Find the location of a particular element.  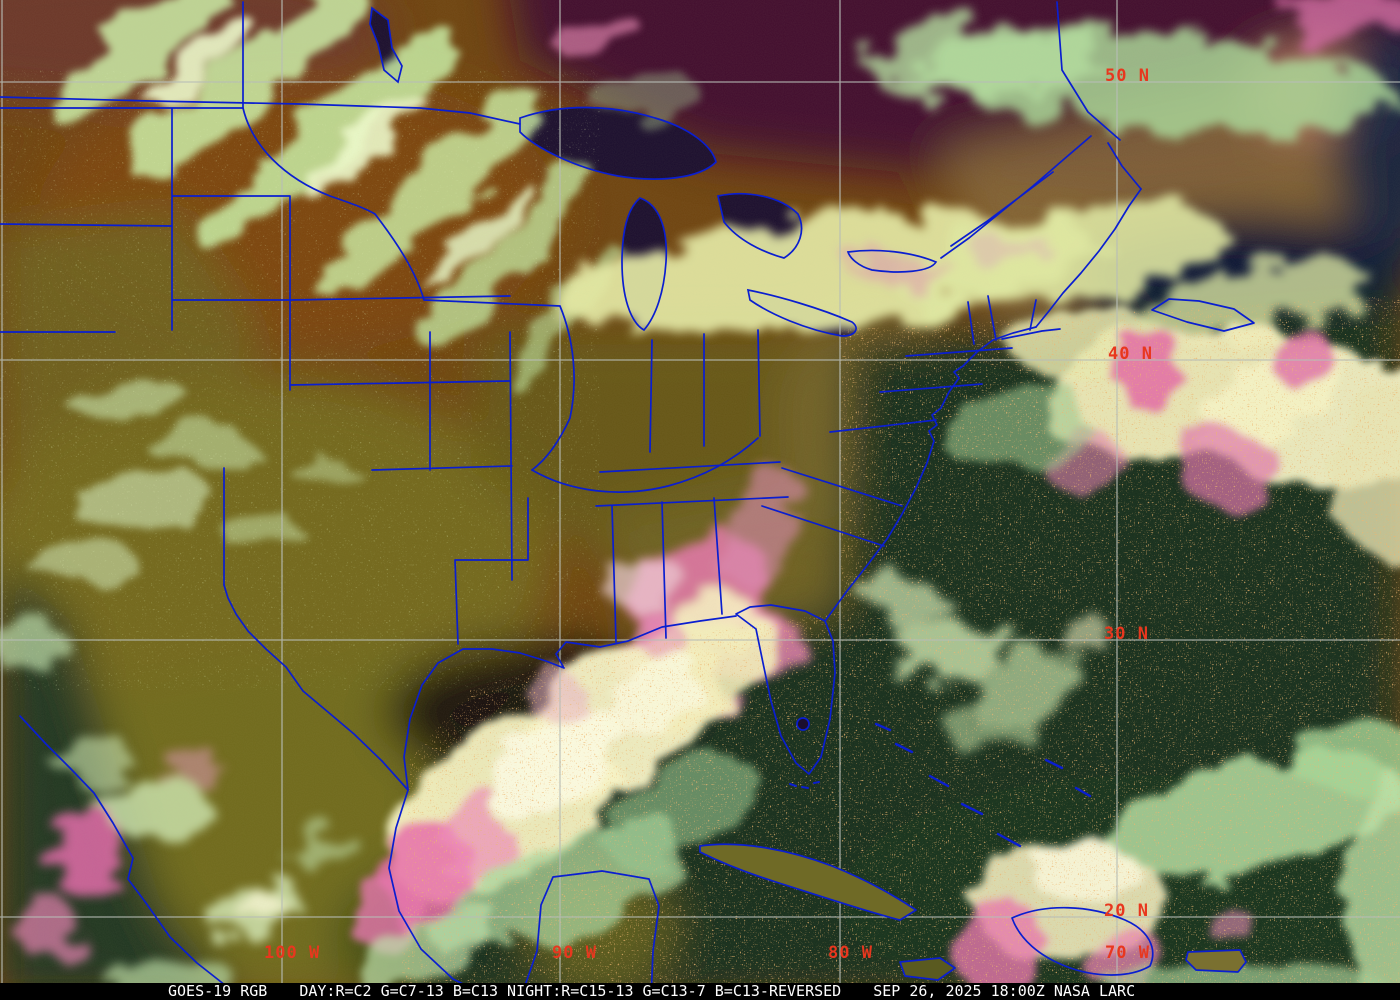

caribbean-islands is located at coordinates (973, 912).